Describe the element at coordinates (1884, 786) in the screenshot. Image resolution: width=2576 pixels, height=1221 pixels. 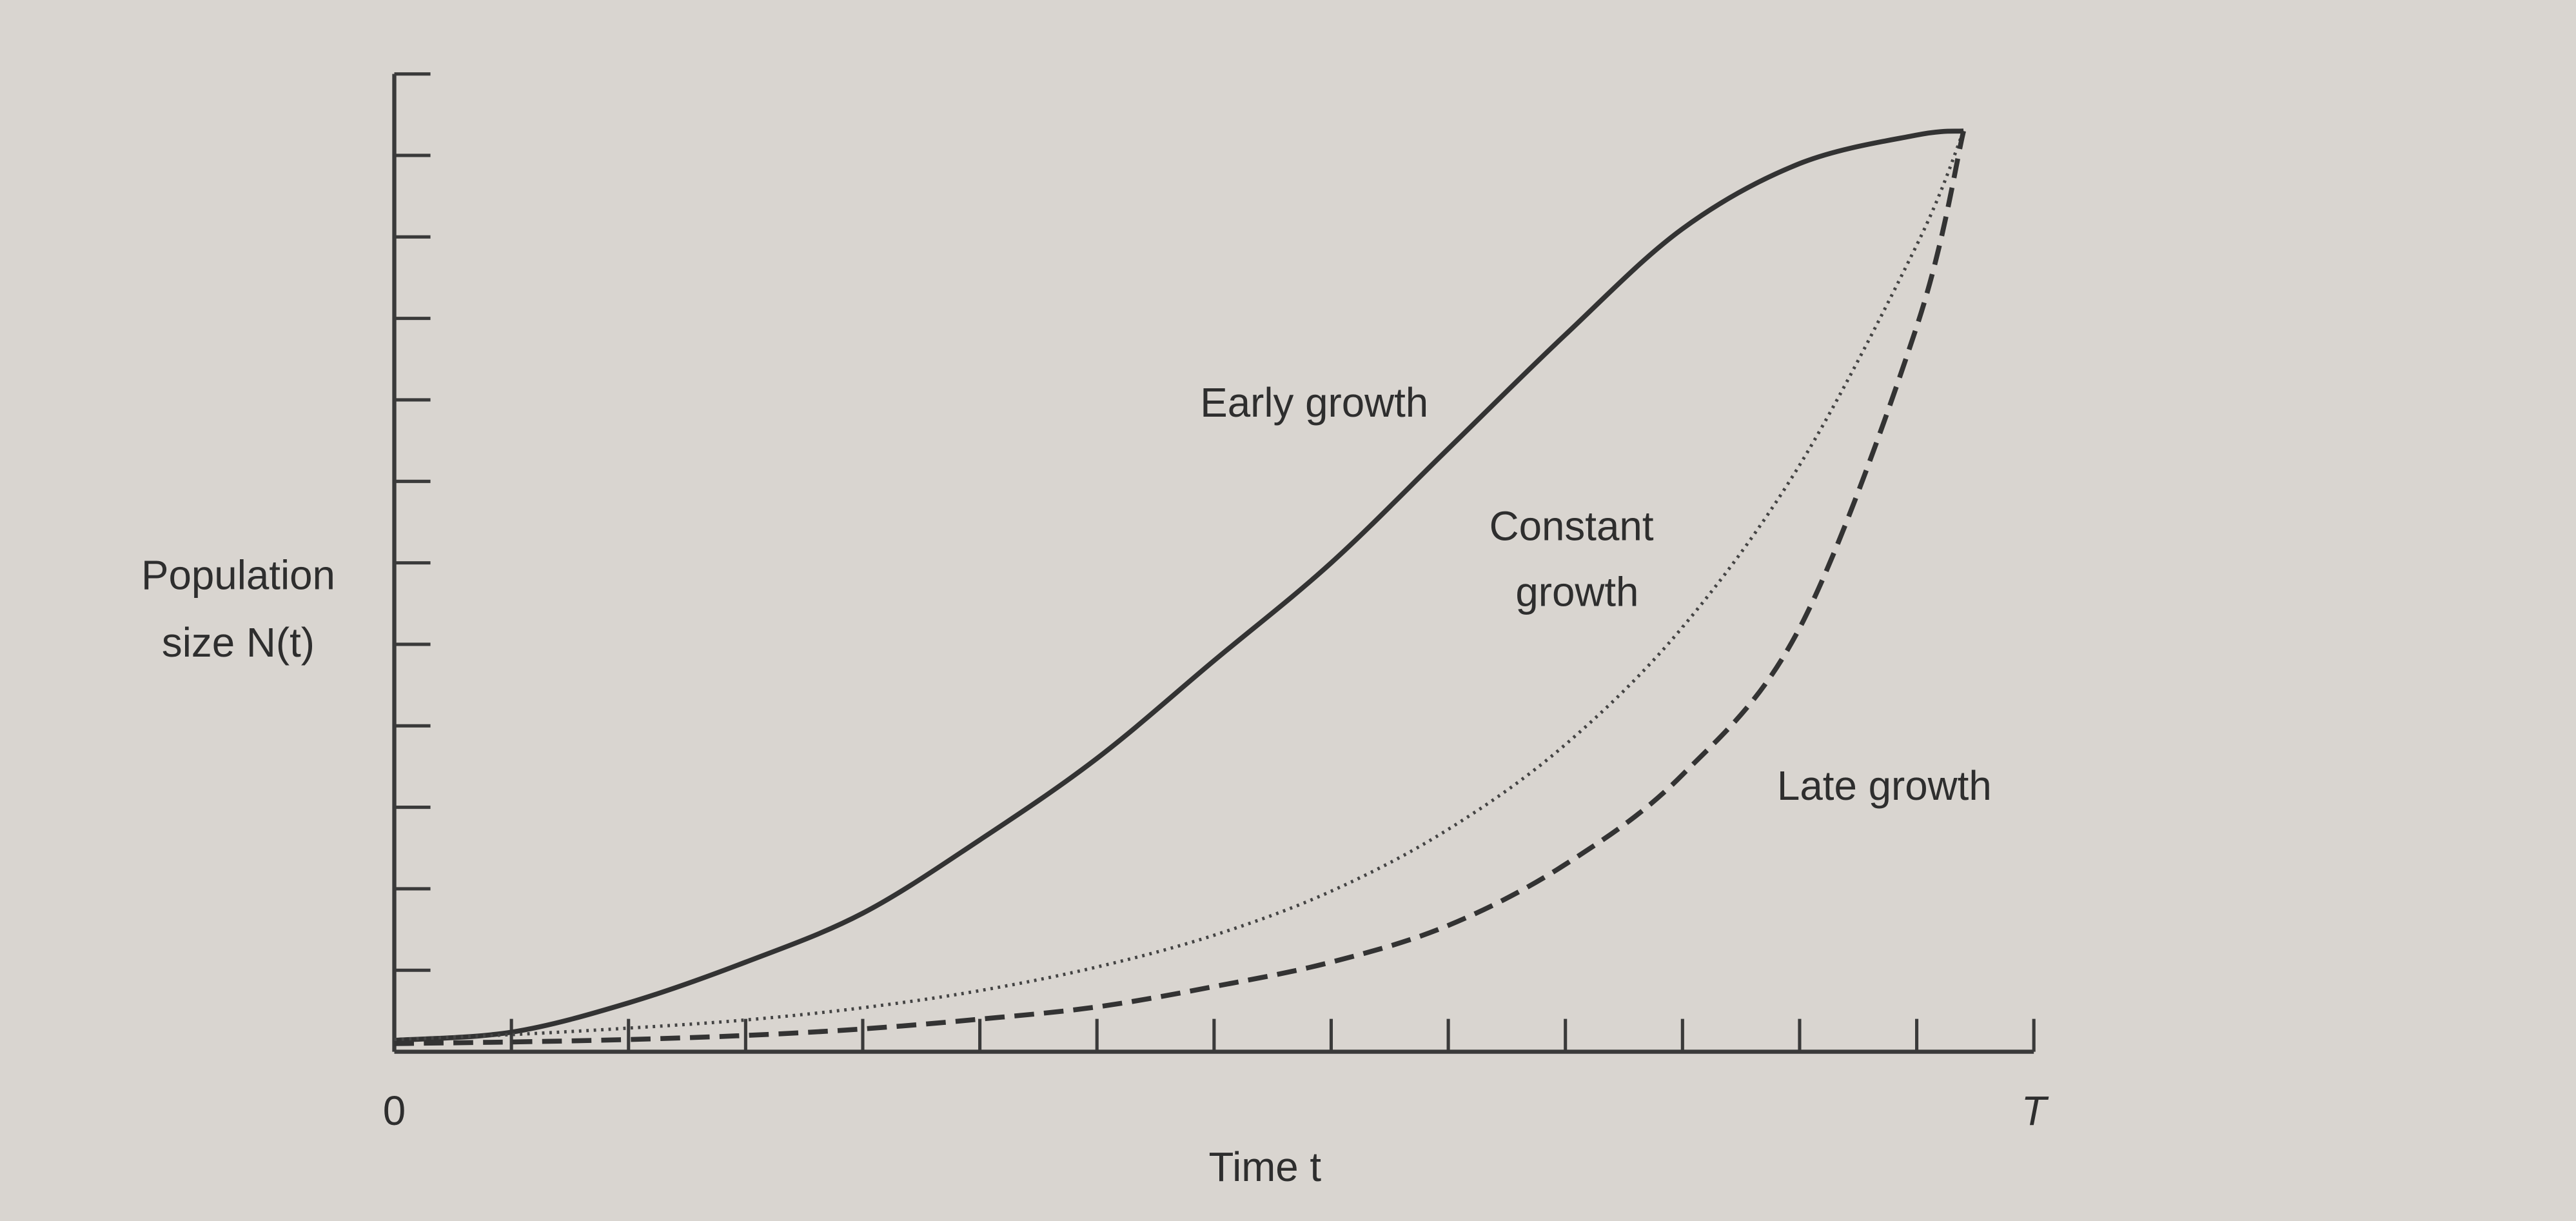
I see `series-label: Late growth` at that location.